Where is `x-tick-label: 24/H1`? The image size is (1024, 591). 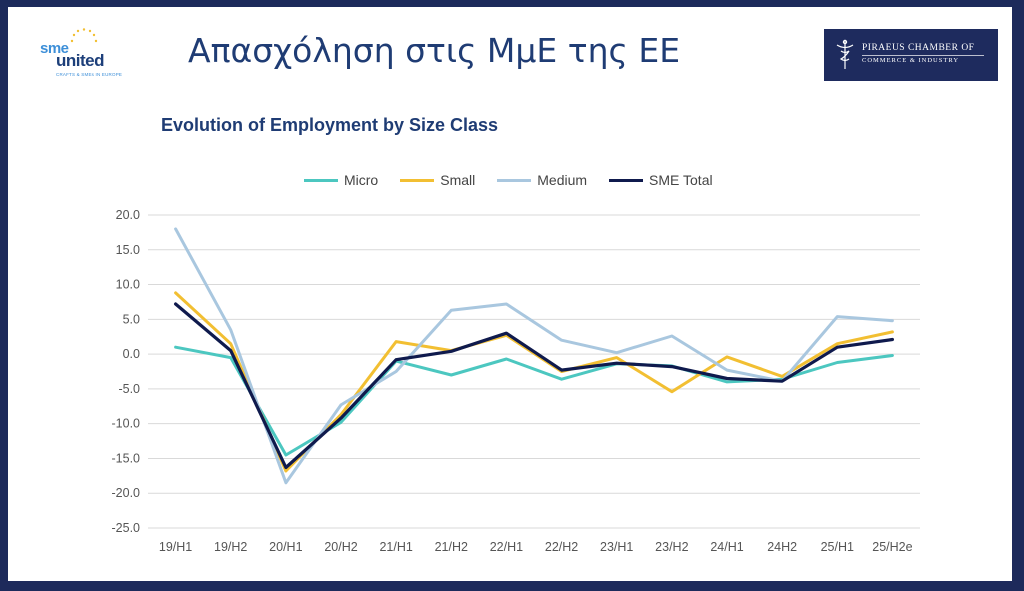 x-tick-label: 24/H1 is located at coordinates (726, 547).